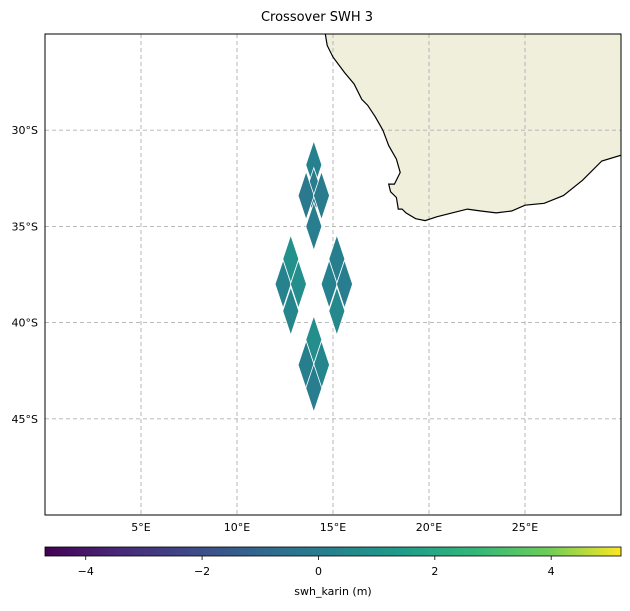 The width and height of the screenshot is (630, 611). Describe the element at coordinates (551, 571) in the screenshot. I see `colorbar-tick-label: 4` at that location.